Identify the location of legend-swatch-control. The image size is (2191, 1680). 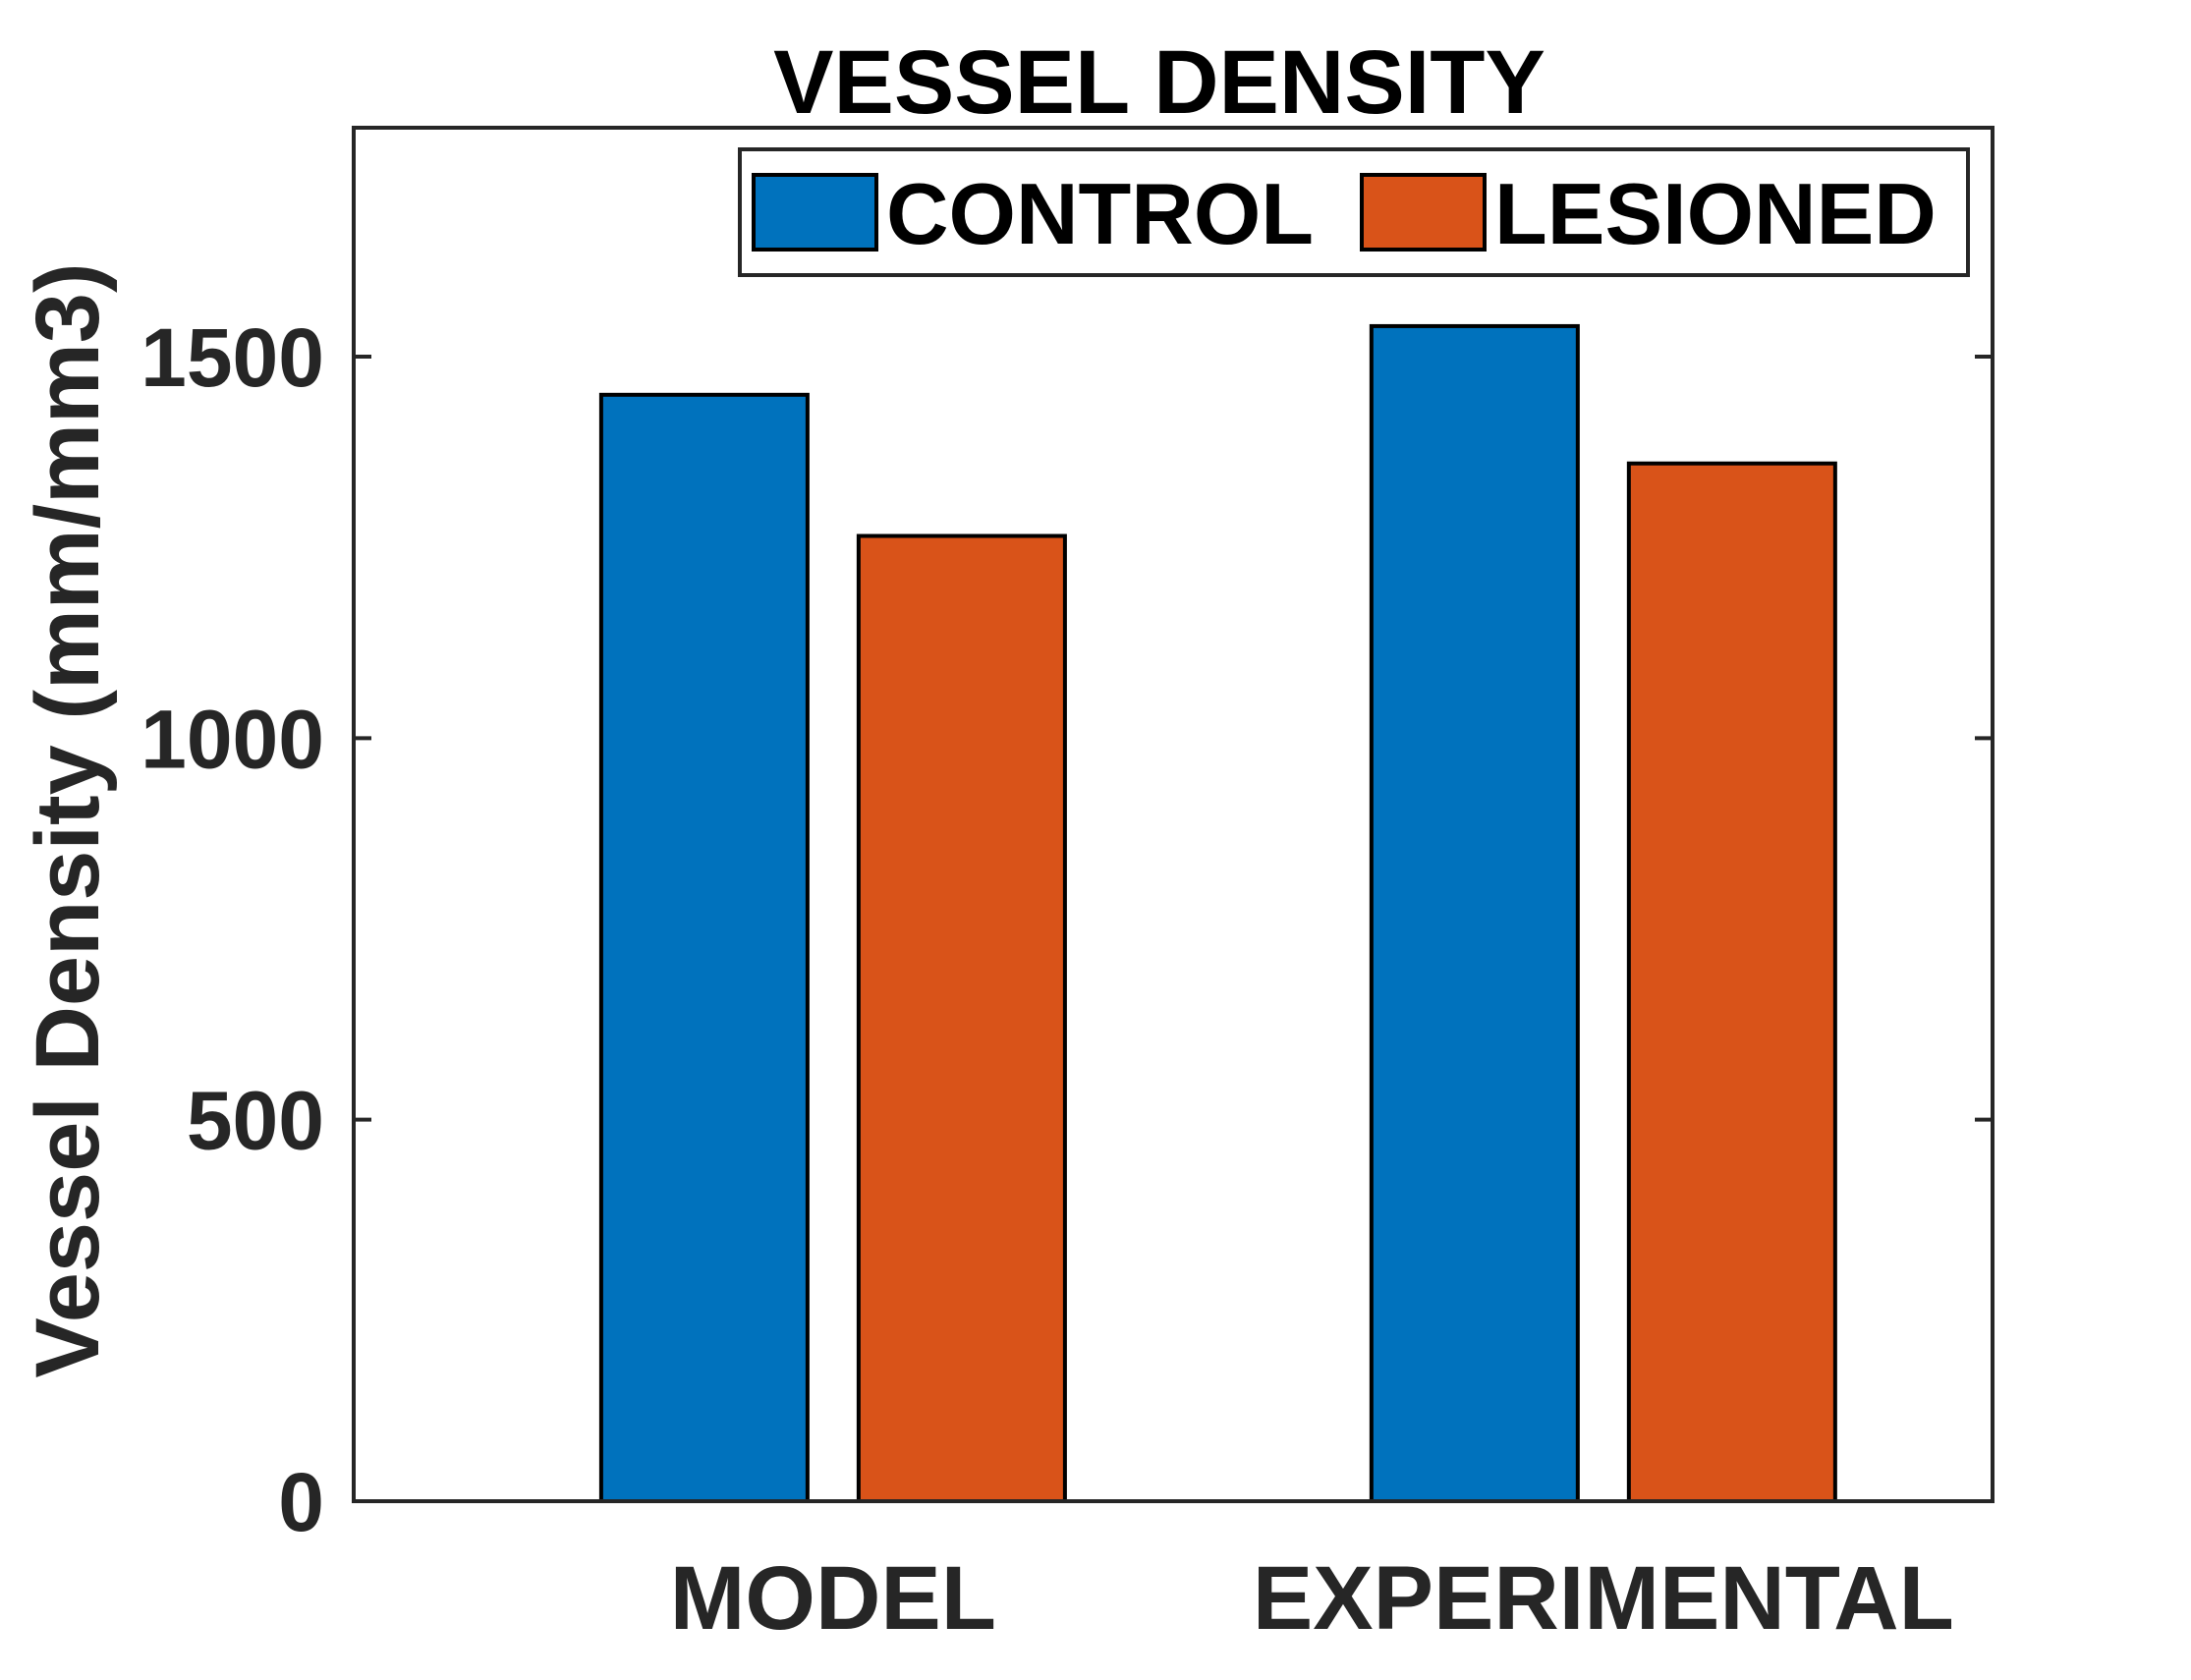
(815, 212).